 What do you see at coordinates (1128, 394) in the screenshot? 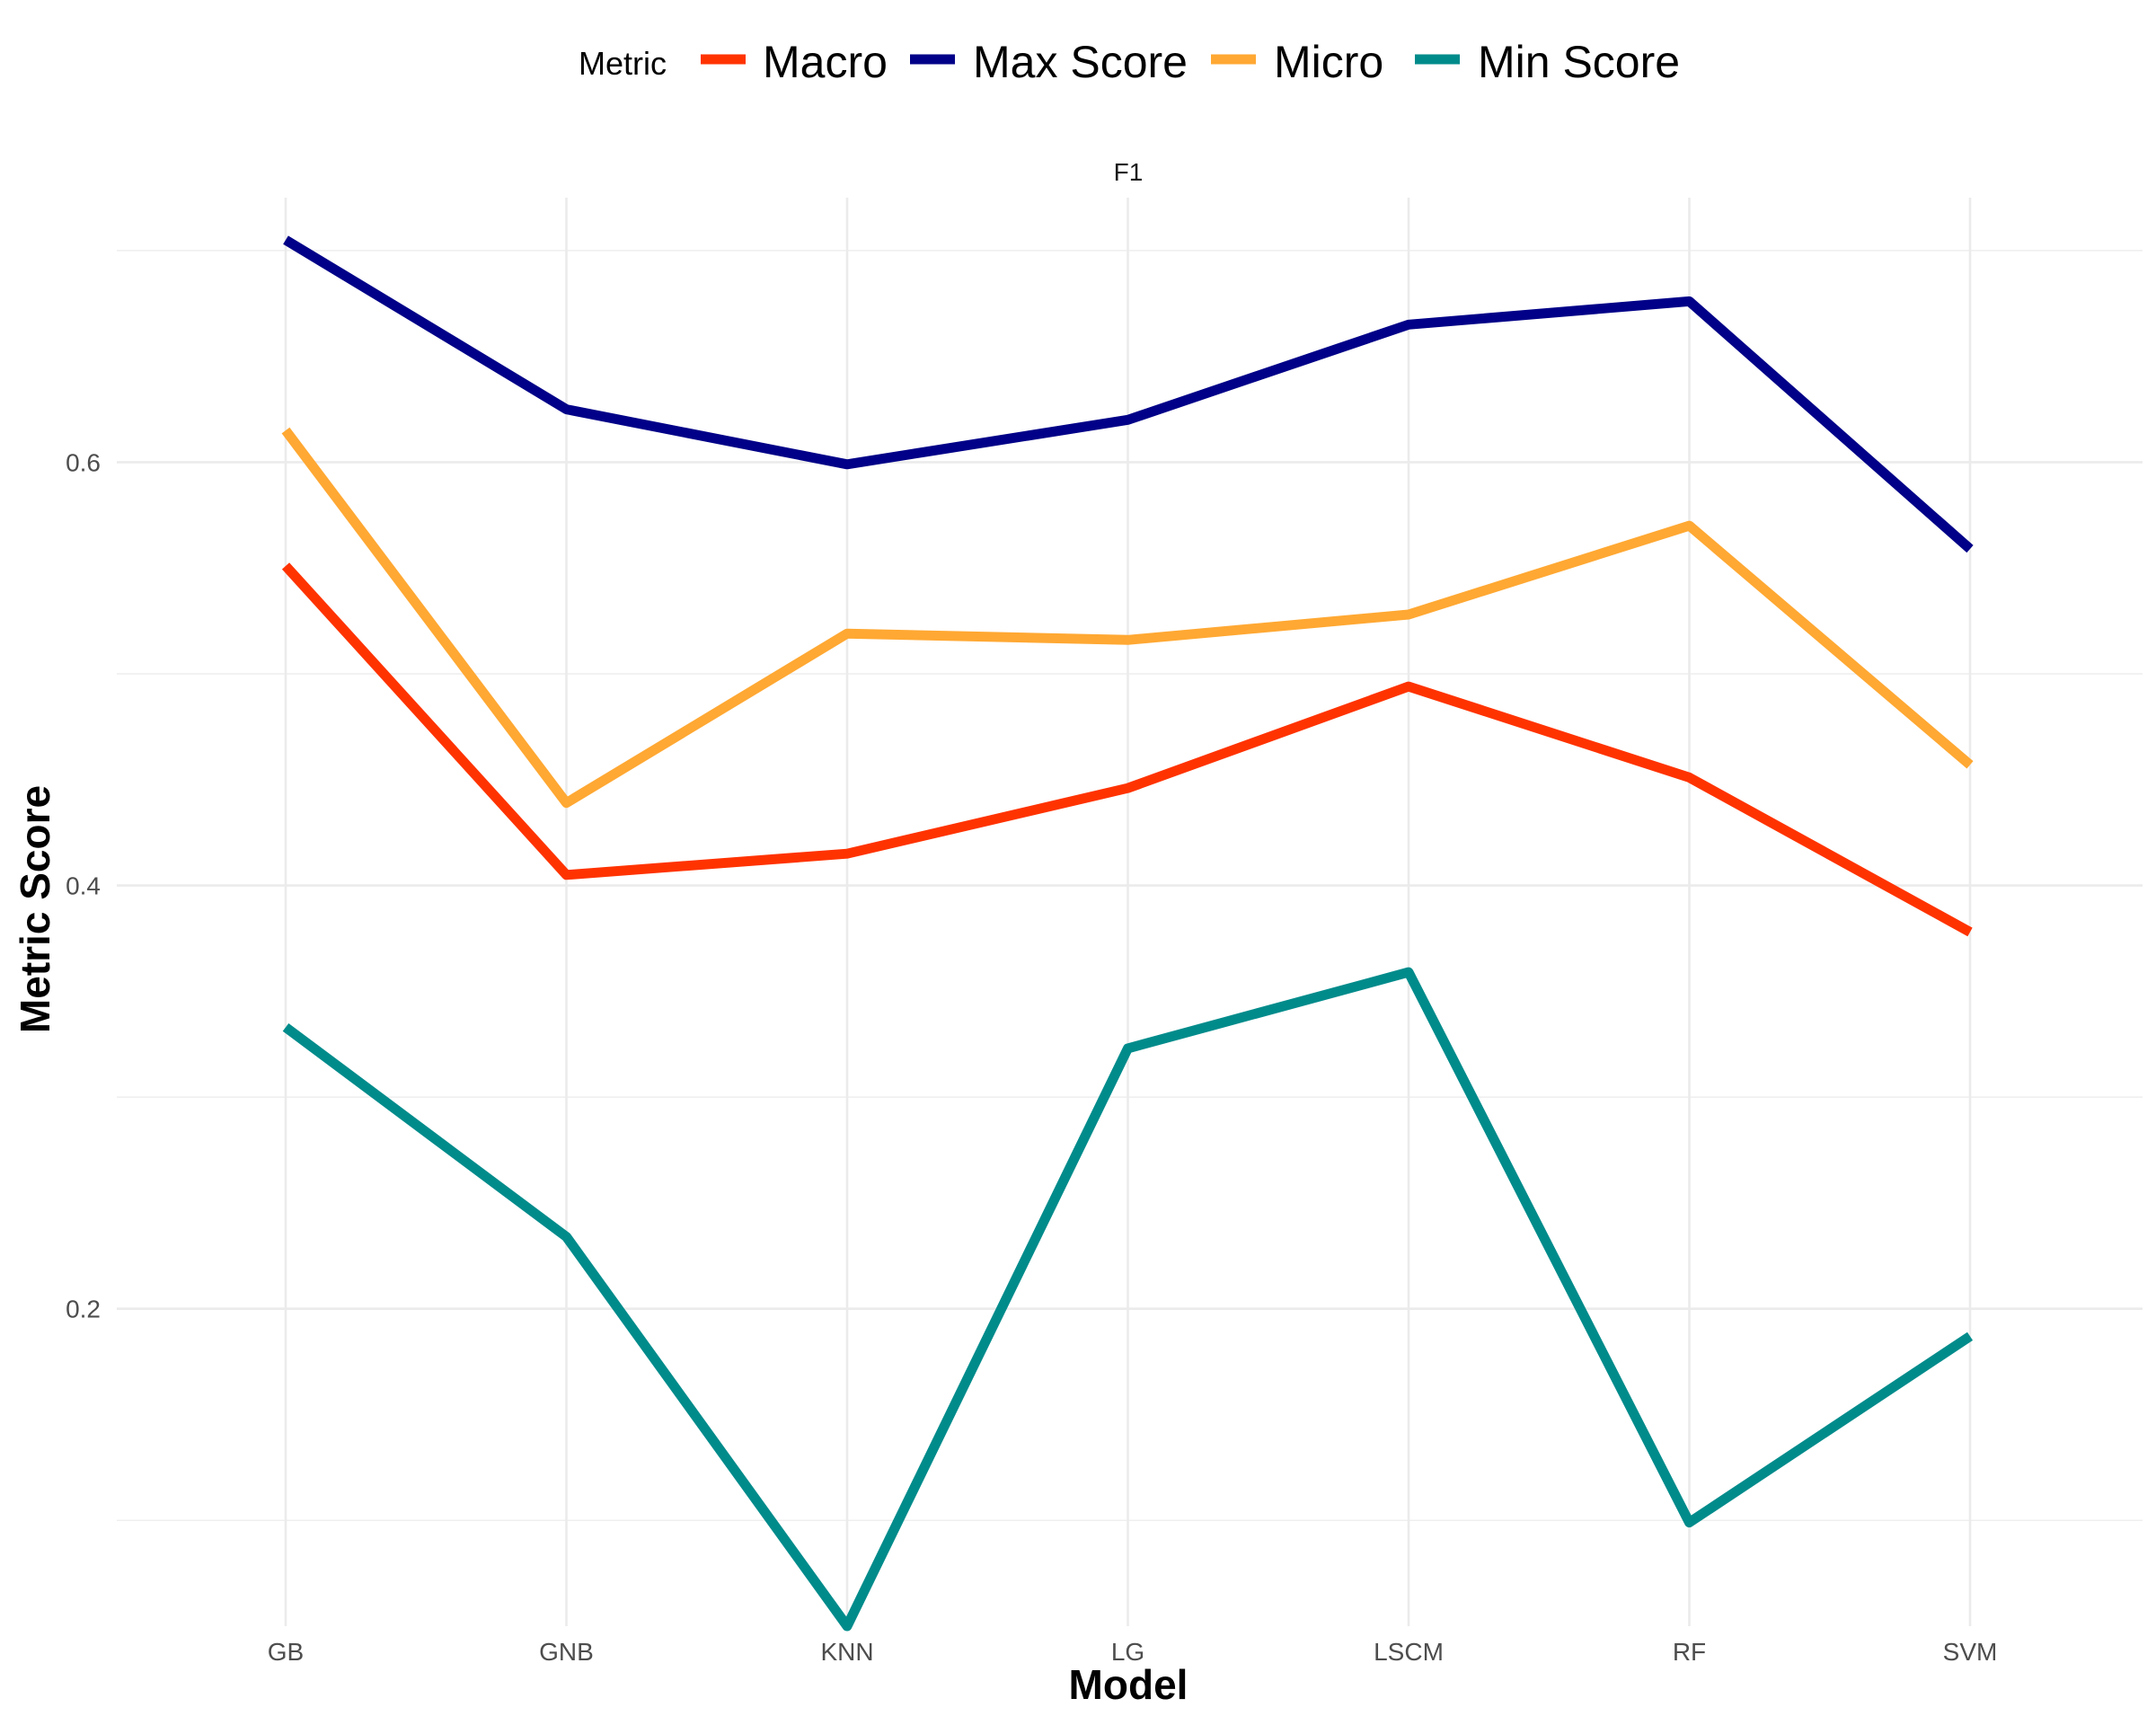
I see `series-line-max-score` at bounding box center [1128, 394].